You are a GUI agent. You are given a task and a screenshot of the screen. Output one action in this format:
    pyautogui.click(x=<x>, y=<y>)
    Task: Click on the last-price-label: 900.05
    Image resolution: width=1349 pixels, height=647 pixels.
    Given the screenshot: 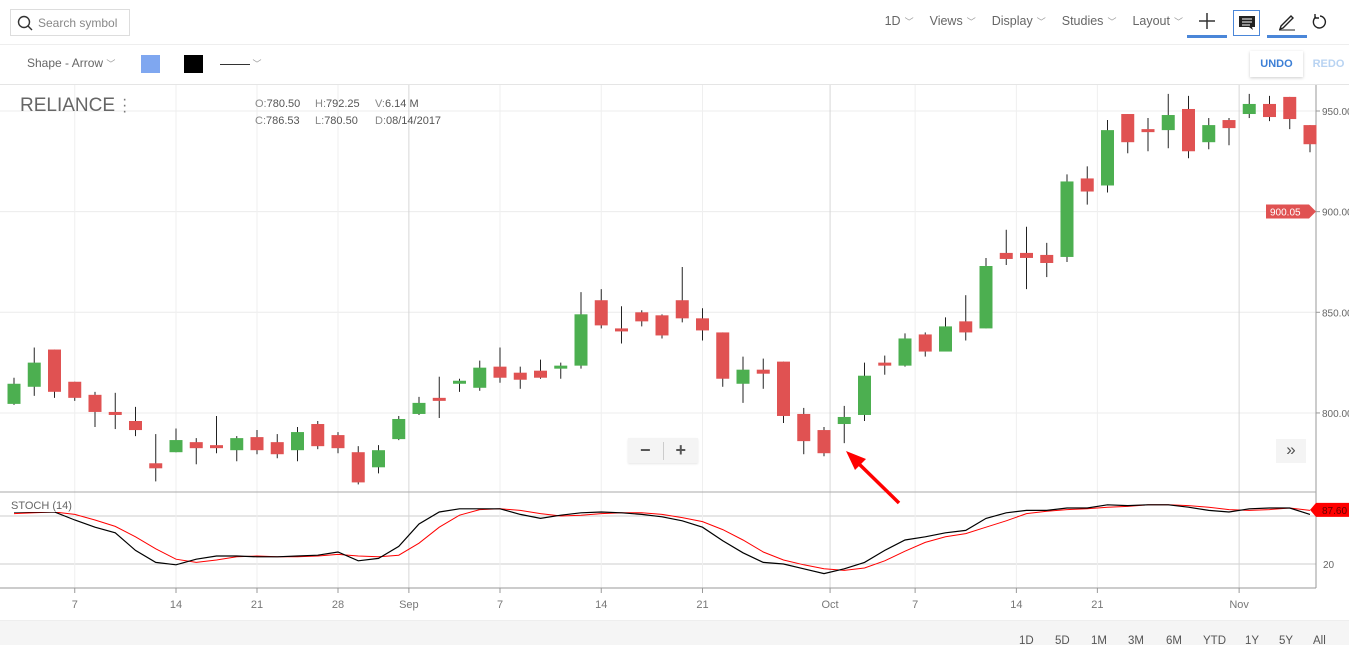 What is the action you would take?
    pyautogui.click(x=1285, y=213)
    